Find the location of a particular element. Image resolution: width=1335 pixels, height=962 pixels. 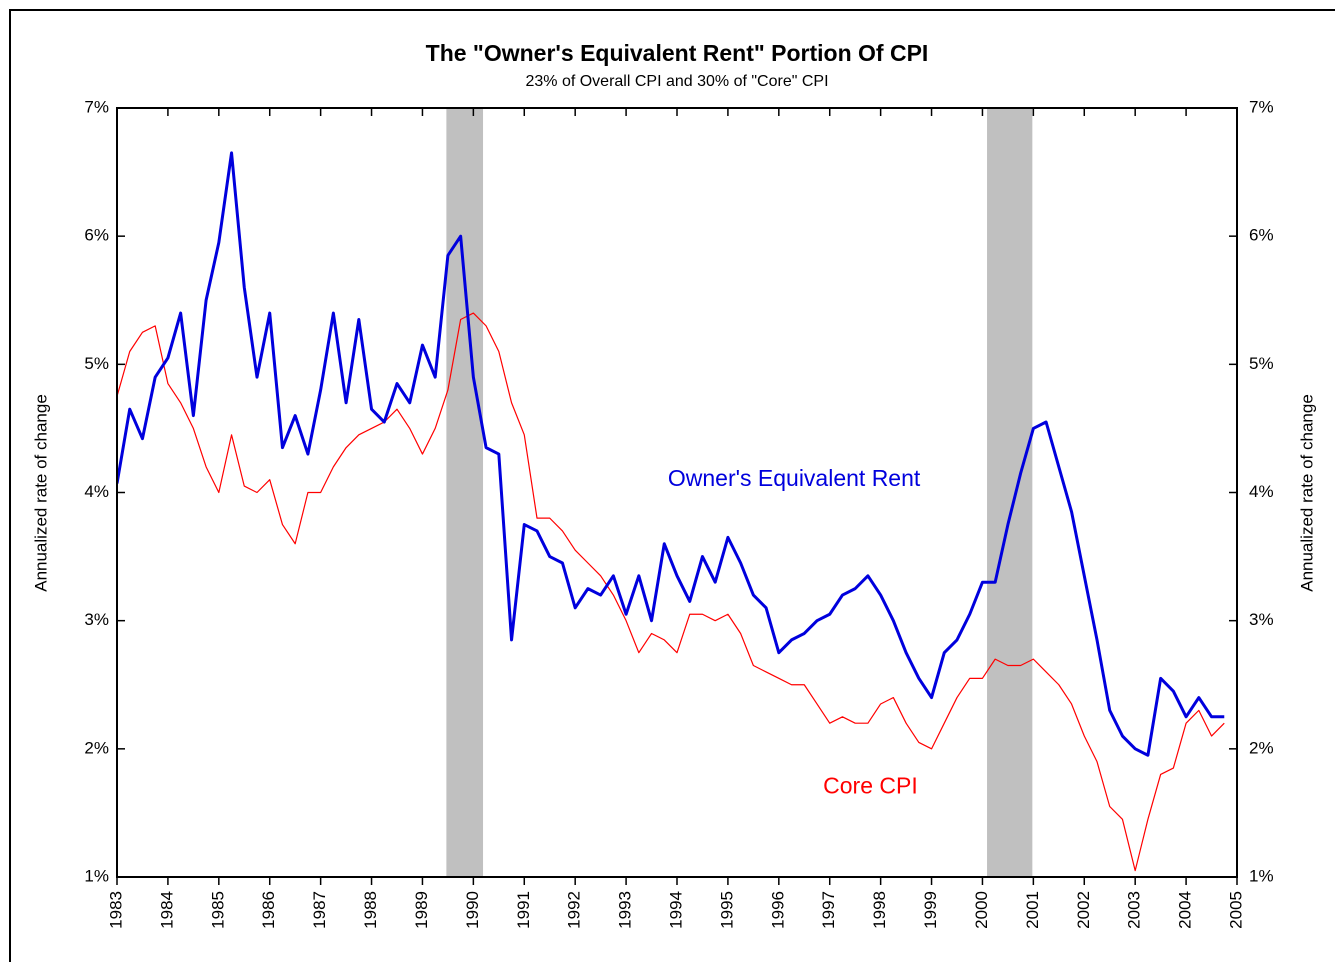

y-tick-label: 3% is located at coordinates (96, 619).